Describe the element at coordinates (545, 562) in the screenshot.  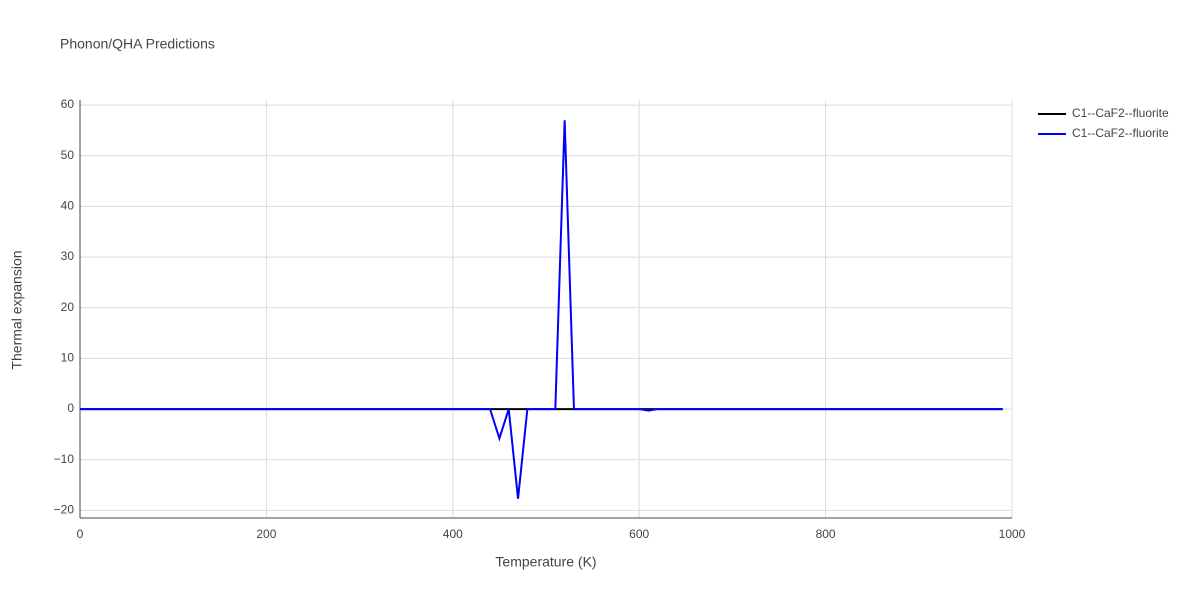
I see `x-axis-label: Temperature (K)` at that location.